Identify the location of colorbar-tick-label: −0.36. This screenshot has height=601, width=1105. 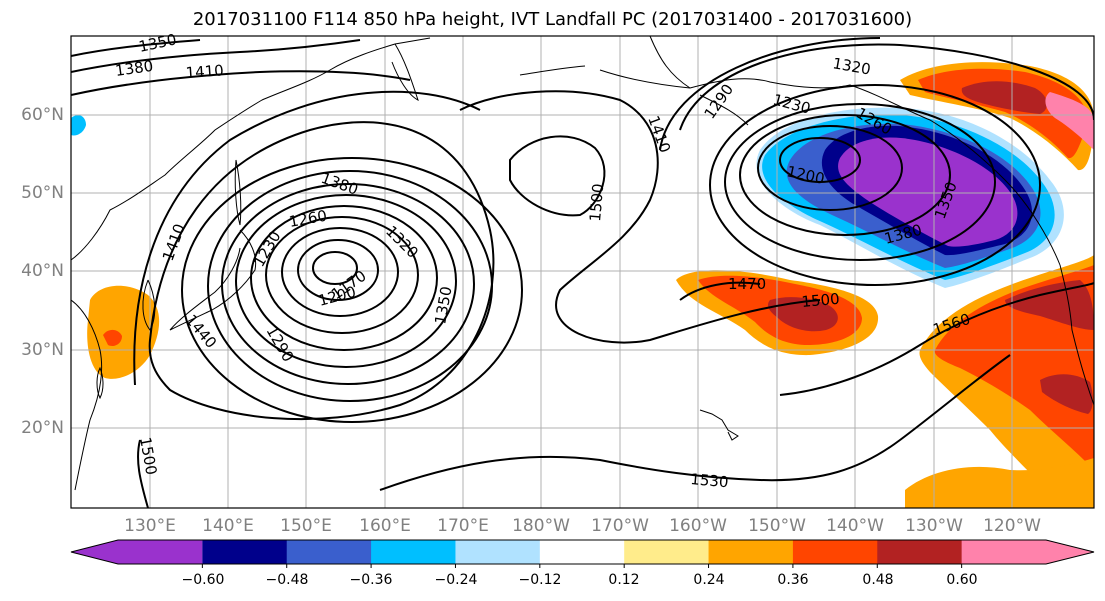
(371, 580).